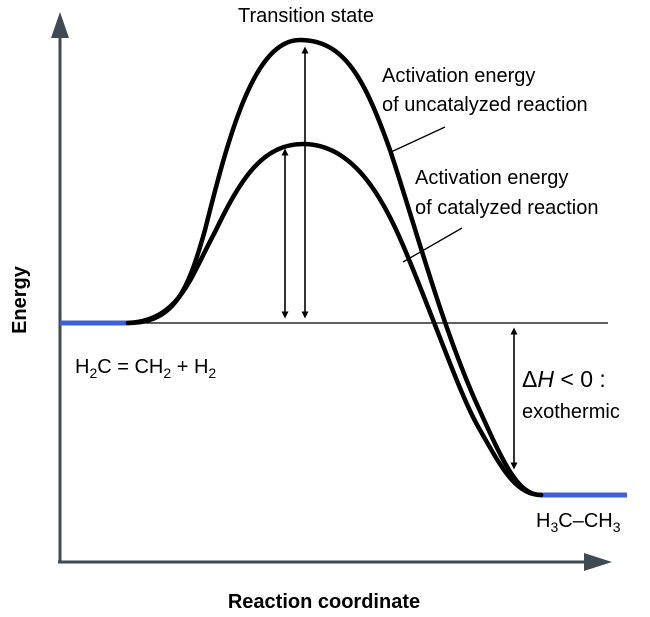 The width and height of the screenshot is (650, 617). I want to click on catalyzed-activation-energy-label: Activation energy of catalyzed reaction, so click(506, 193).